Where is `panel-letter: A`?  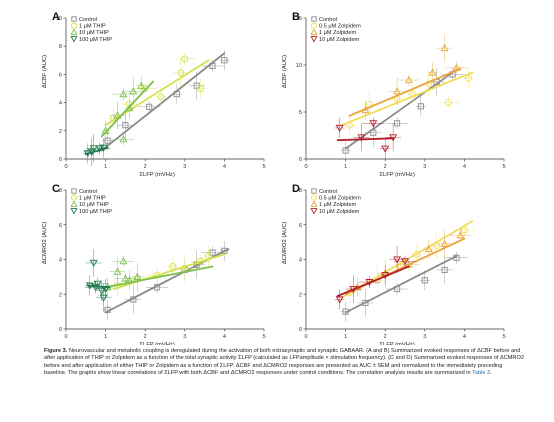
panel-letter: A is located at coordinates (56, 17).